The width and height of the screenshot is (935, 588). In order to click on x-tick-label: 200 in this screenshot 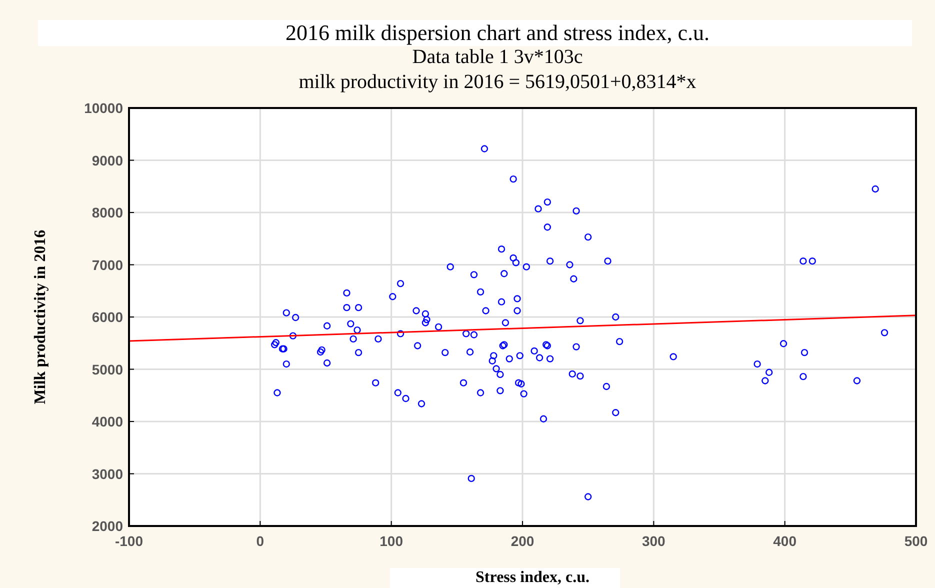, I will do `click(522, 541)`.